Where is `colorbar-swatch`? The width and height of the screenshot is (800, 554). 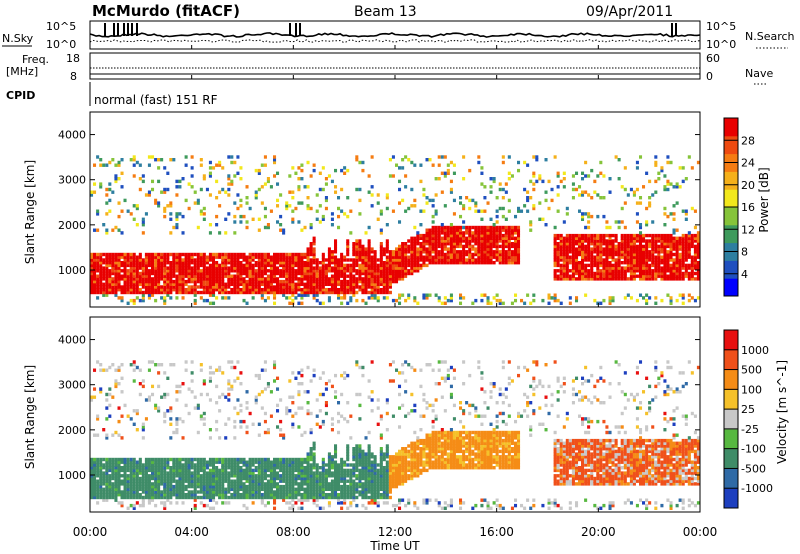 colorbar-swatch is located at coordinates (731, 287).